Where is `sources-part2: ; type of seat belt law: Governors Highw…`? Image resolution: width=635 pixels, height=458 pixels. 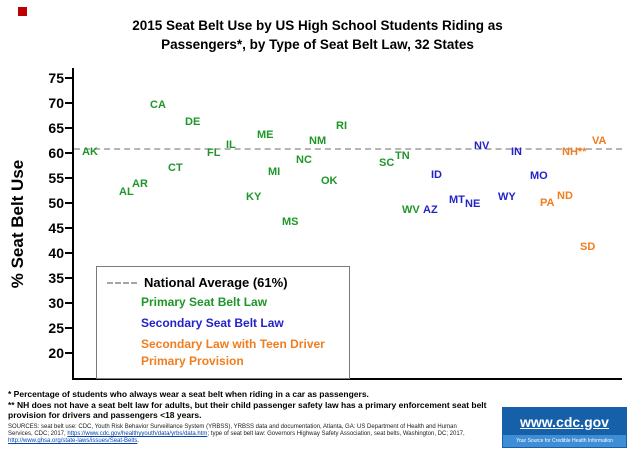 sources-part2: ; type of seat belt law: Governors Highw… is located at coordinates (336, 434).